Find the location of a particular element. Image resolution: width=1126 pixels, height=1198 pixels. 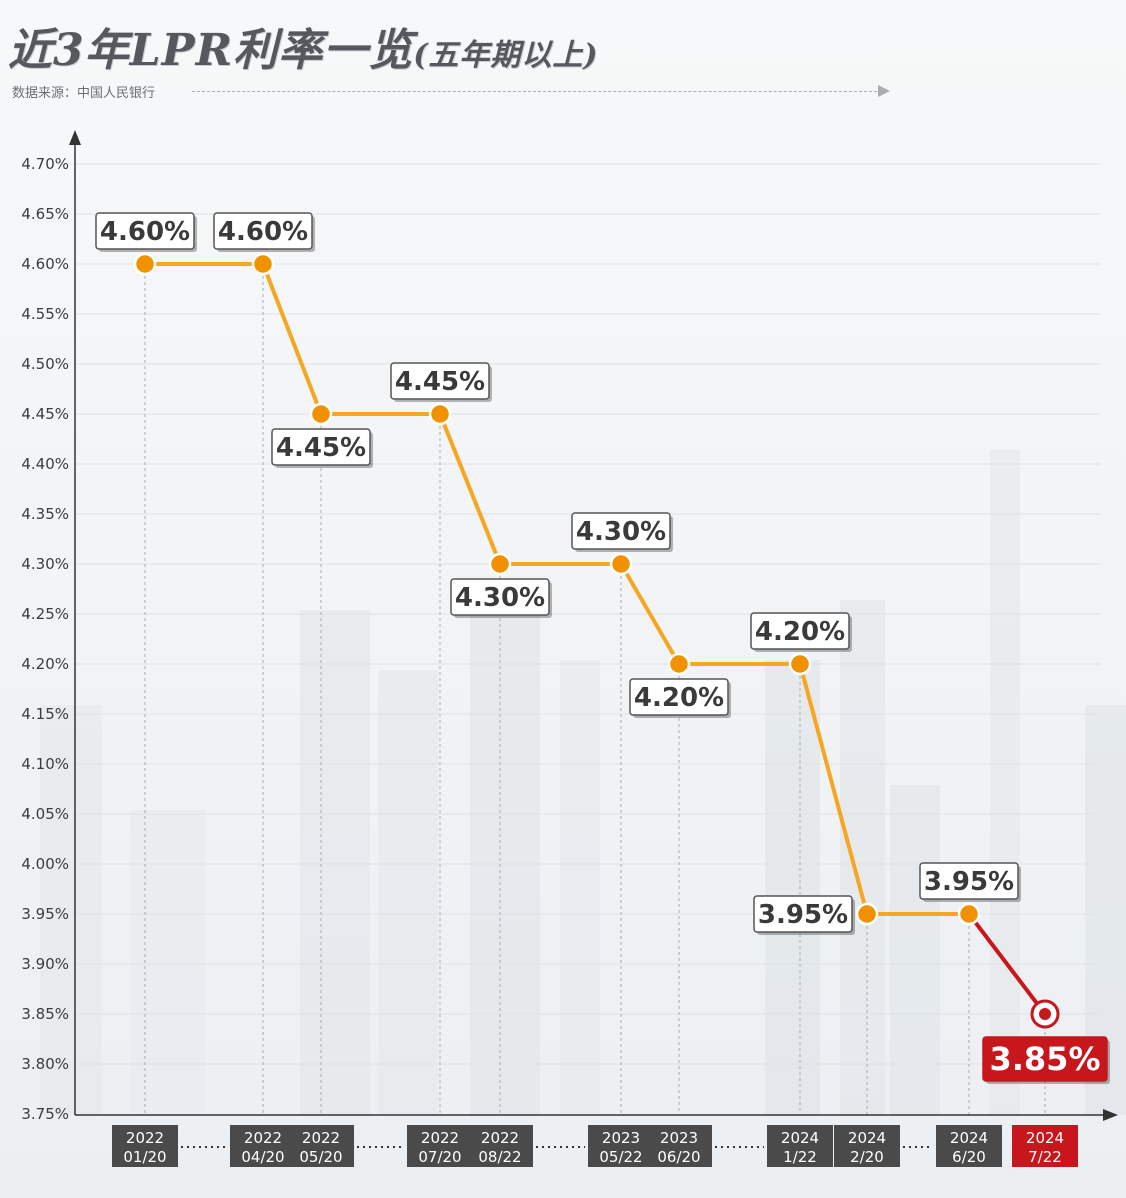

y-tick-label: 4.60% is located at coordinates (45, 264).